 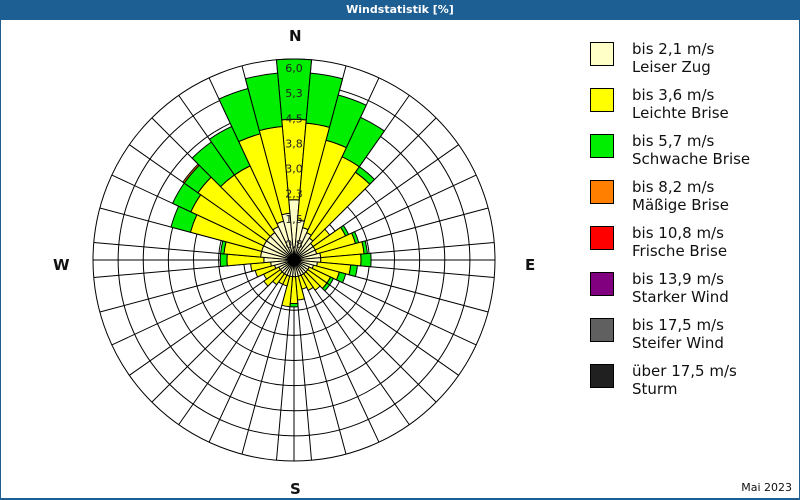 What do you see at coordinates (766, 487) in the screenshot?
I see `period-label: Mai 2023` at bounding box center [766, 487].